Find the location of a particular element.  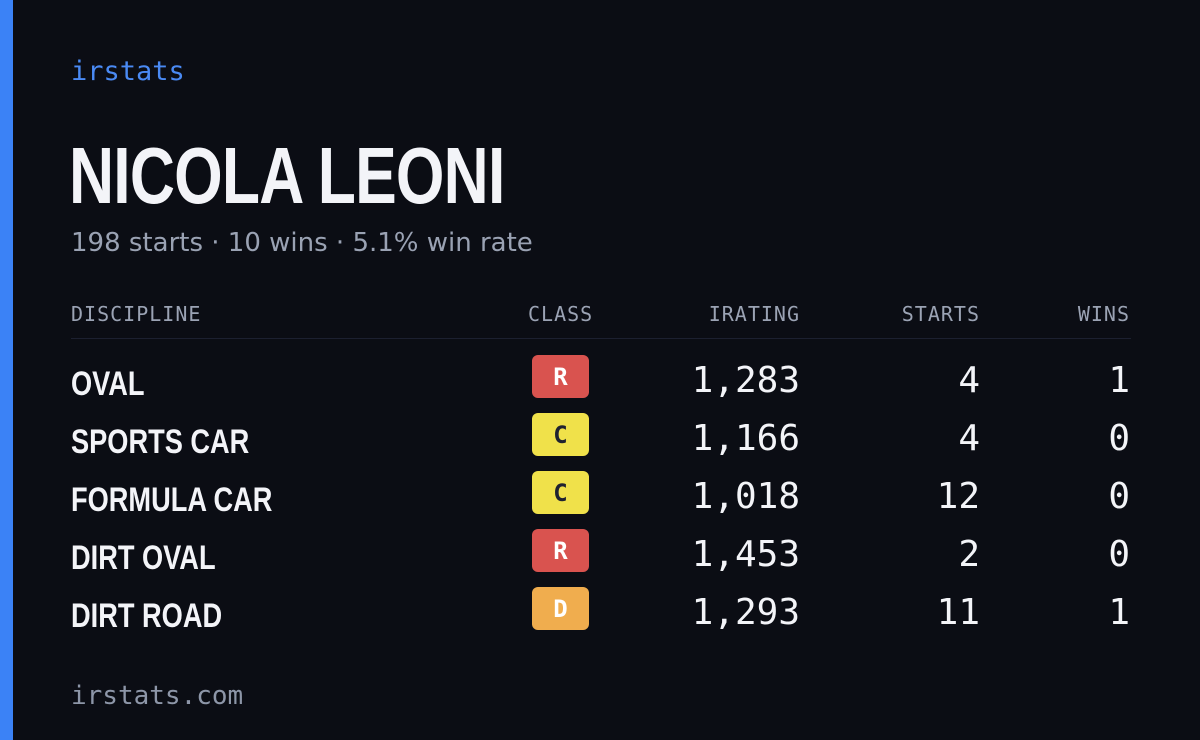

discipline-name: OVAL is located at coordinates (108, 384).